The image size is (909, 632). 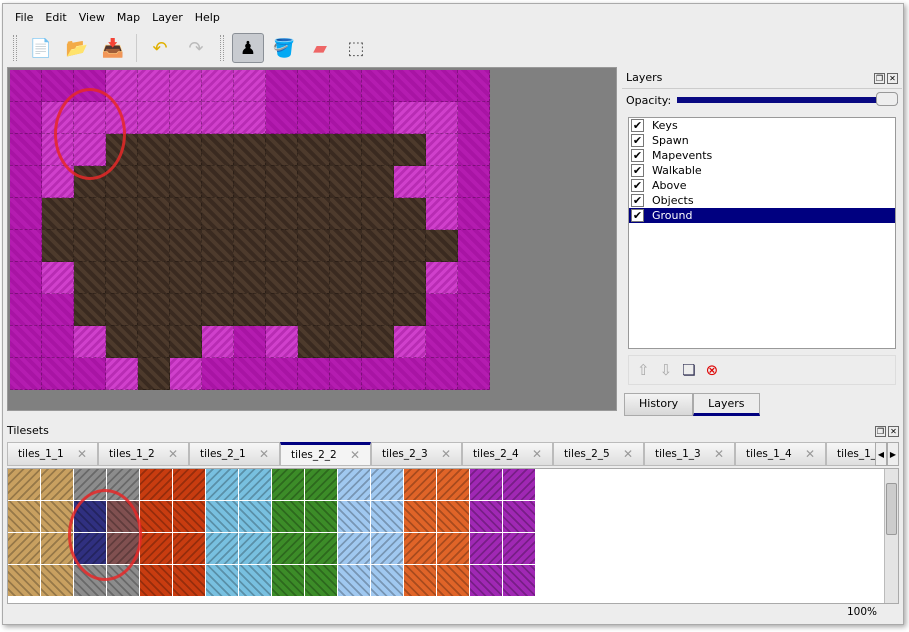 I want to click on undo-button: ↶, so click(x=160, y=48).